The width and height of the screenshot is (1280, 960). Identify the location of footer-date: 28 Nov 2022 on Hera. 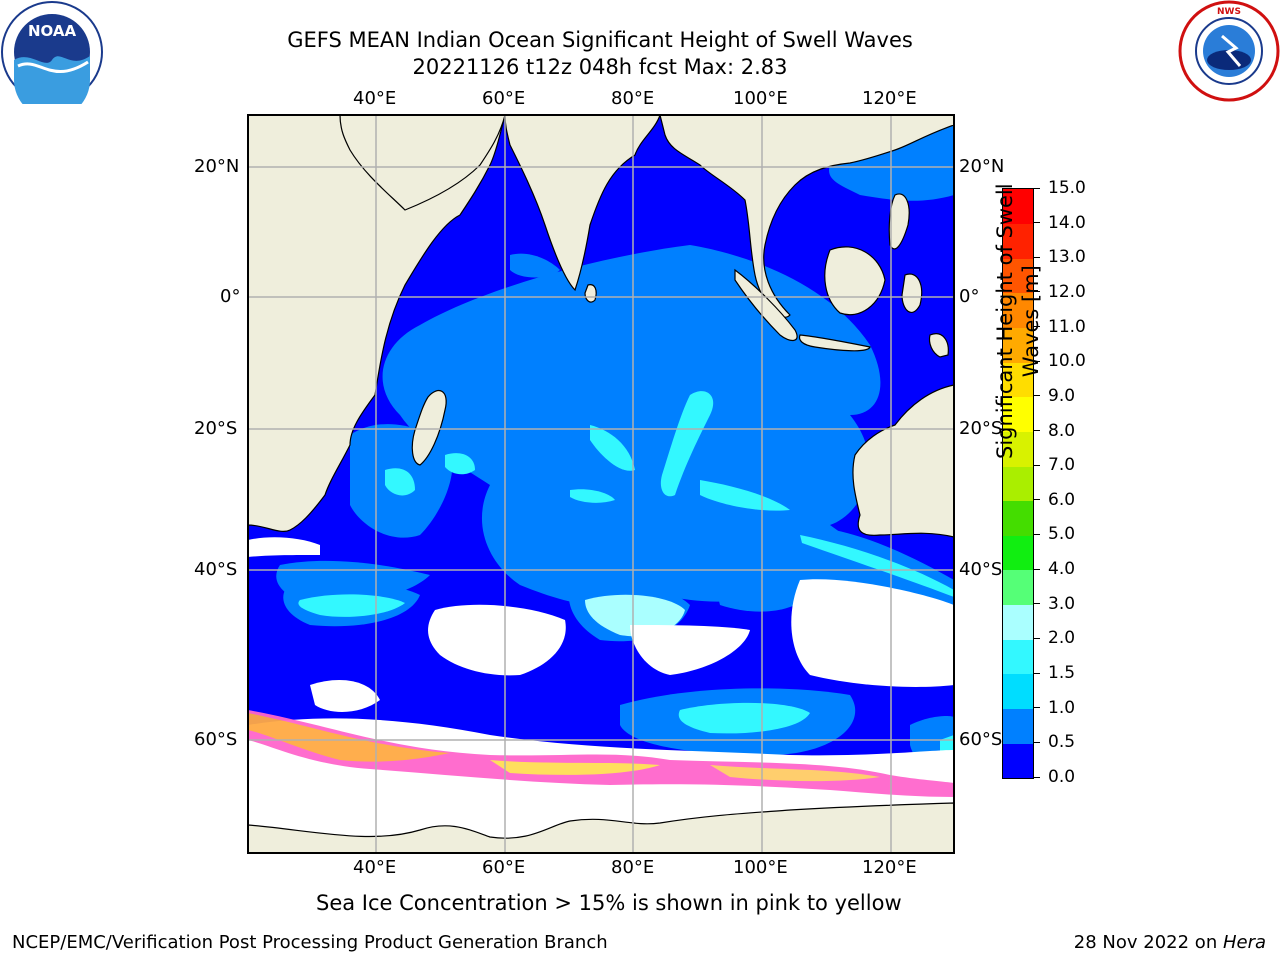
(1170, 942).